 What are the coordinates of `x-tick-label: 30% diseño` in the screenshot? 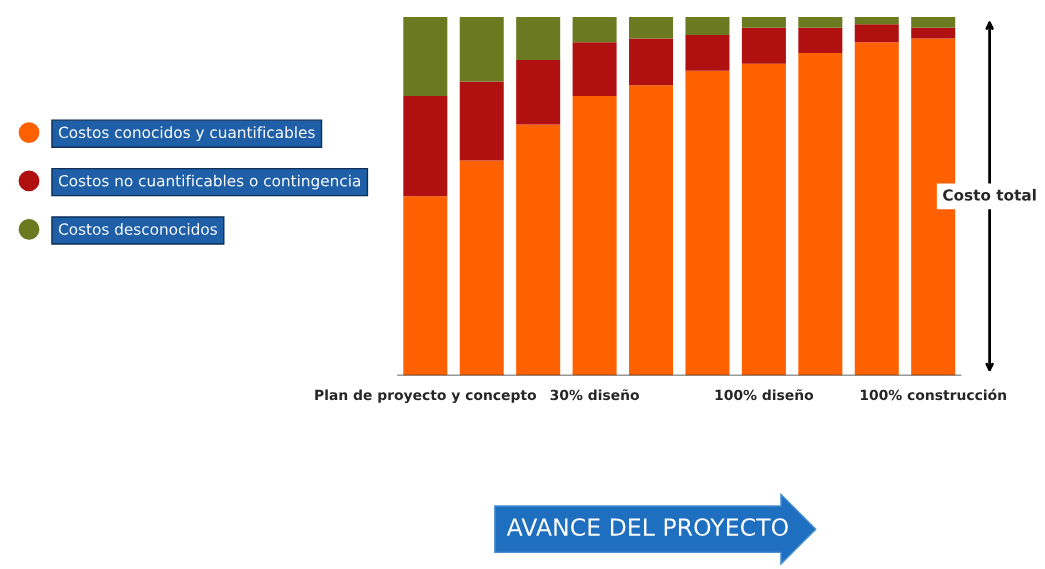 It's located at (594, 395).